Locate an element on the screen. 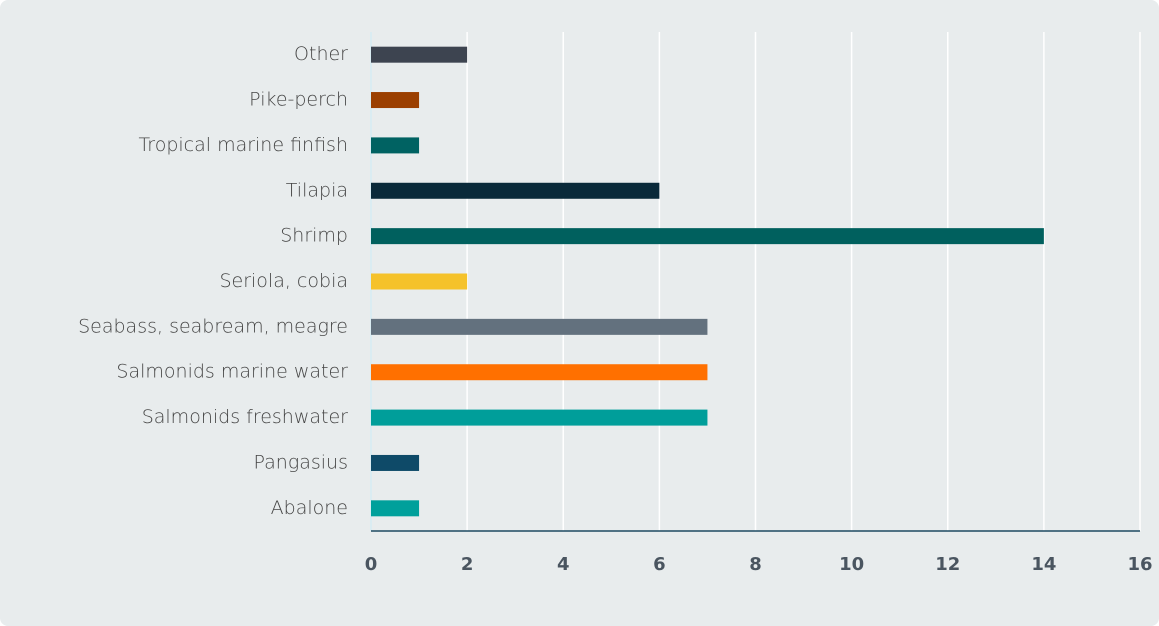 The height and width of the screenshot is (626, 1159). y-tick-label: Salmonids marine water is located at coordinates (232, 372).